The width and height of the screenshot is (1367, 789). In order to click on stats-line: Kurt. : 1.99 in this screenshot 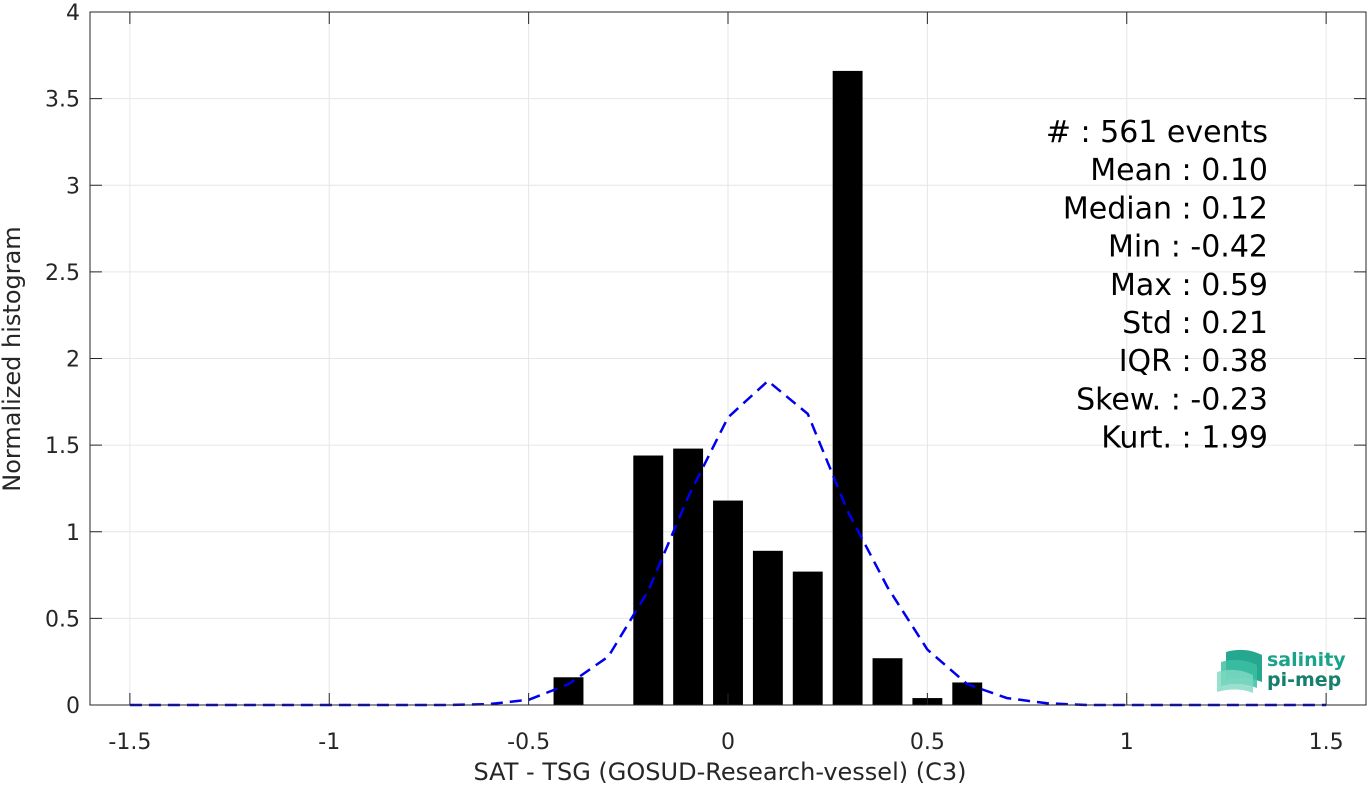, I will do `click(1184, 438)`.